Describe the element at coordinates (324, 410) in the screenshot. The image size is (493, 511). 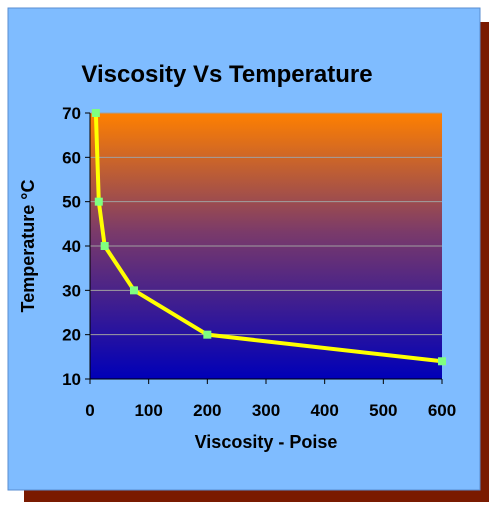
I see `x-tick-label: 400` at that location.